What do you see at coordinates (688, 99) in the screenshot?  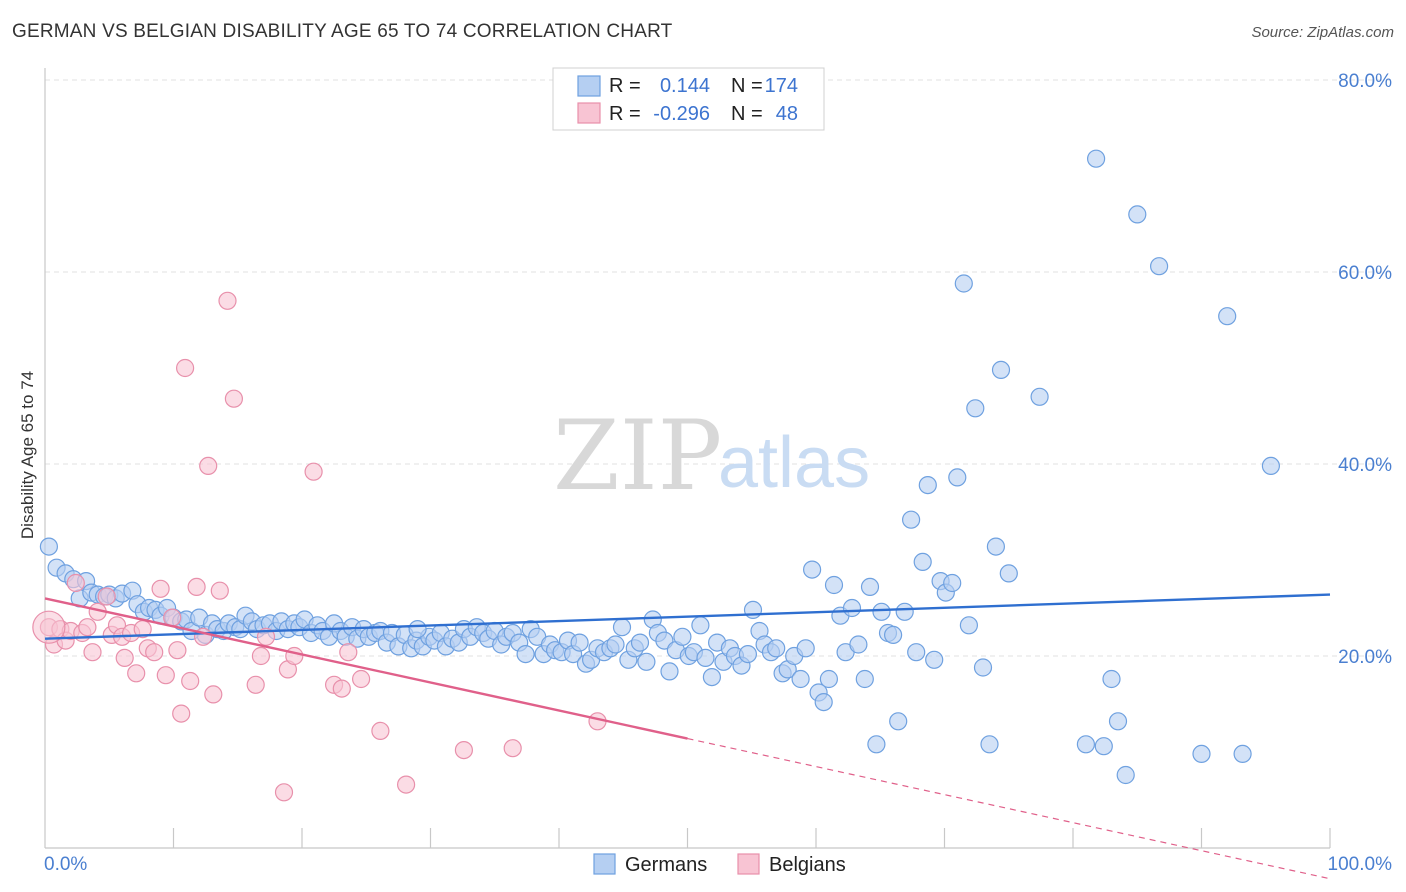 I see `correlation-legend: R = 0.144 N = 174 R = -0.296 N = 48` at bounding box center [688, 99].